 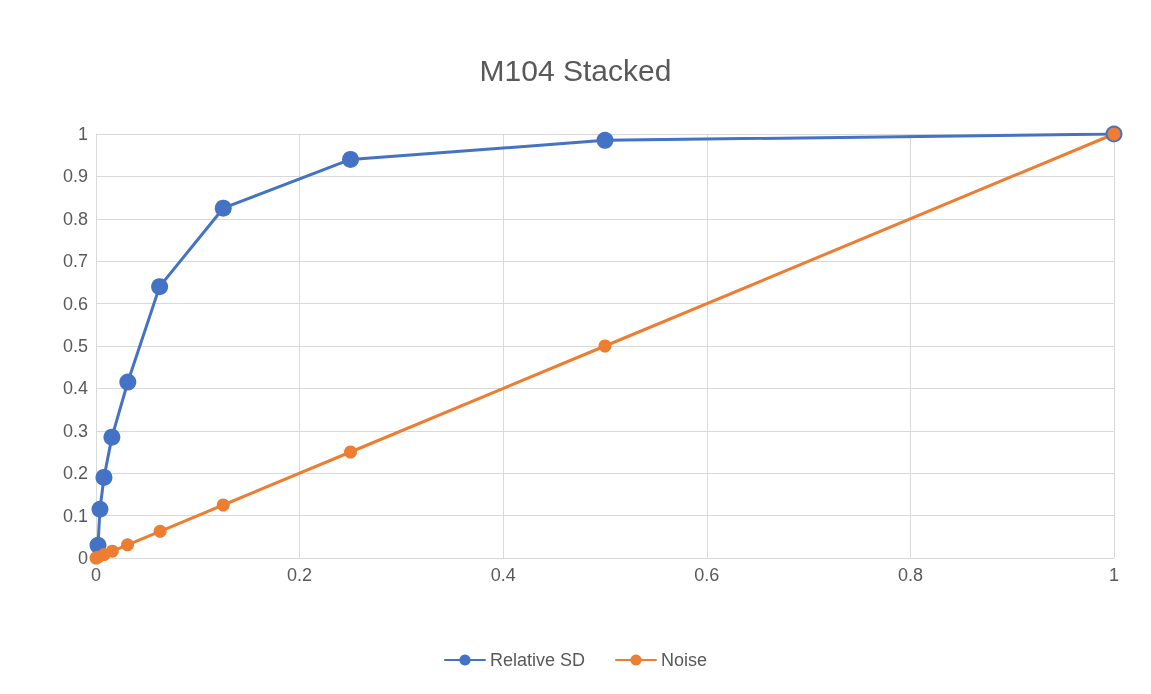 What do you see at coordinates (910, 575) in the screenshot?
I see `x-tick-label: 0.8` at bounding box center [910, 575].